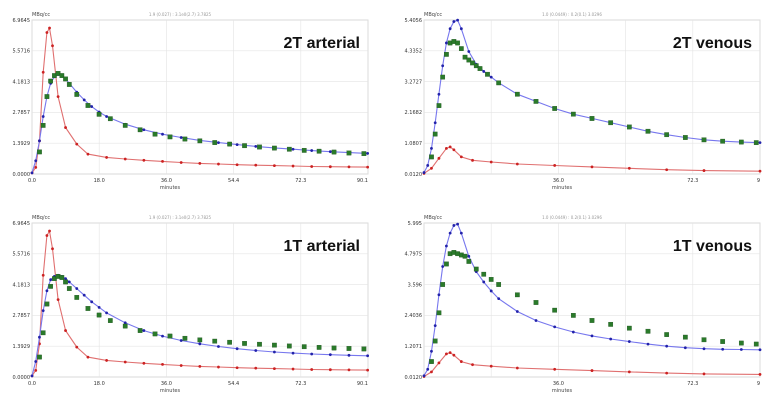  What do you see at coordinates (22, 347) in the screenshot?
I see `y-tick-label: 1.3929` at bounding box center [22, 347].